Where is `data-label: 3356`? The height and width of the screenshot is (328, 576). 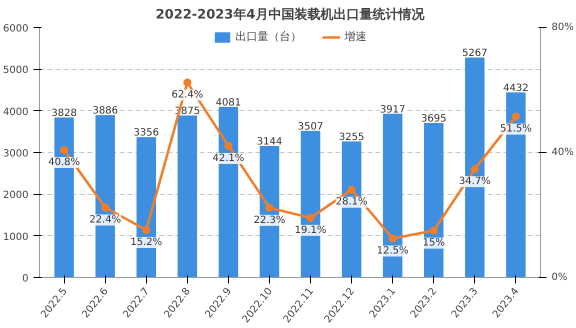
data-label: 3356 is located at coordinates (146, 133).